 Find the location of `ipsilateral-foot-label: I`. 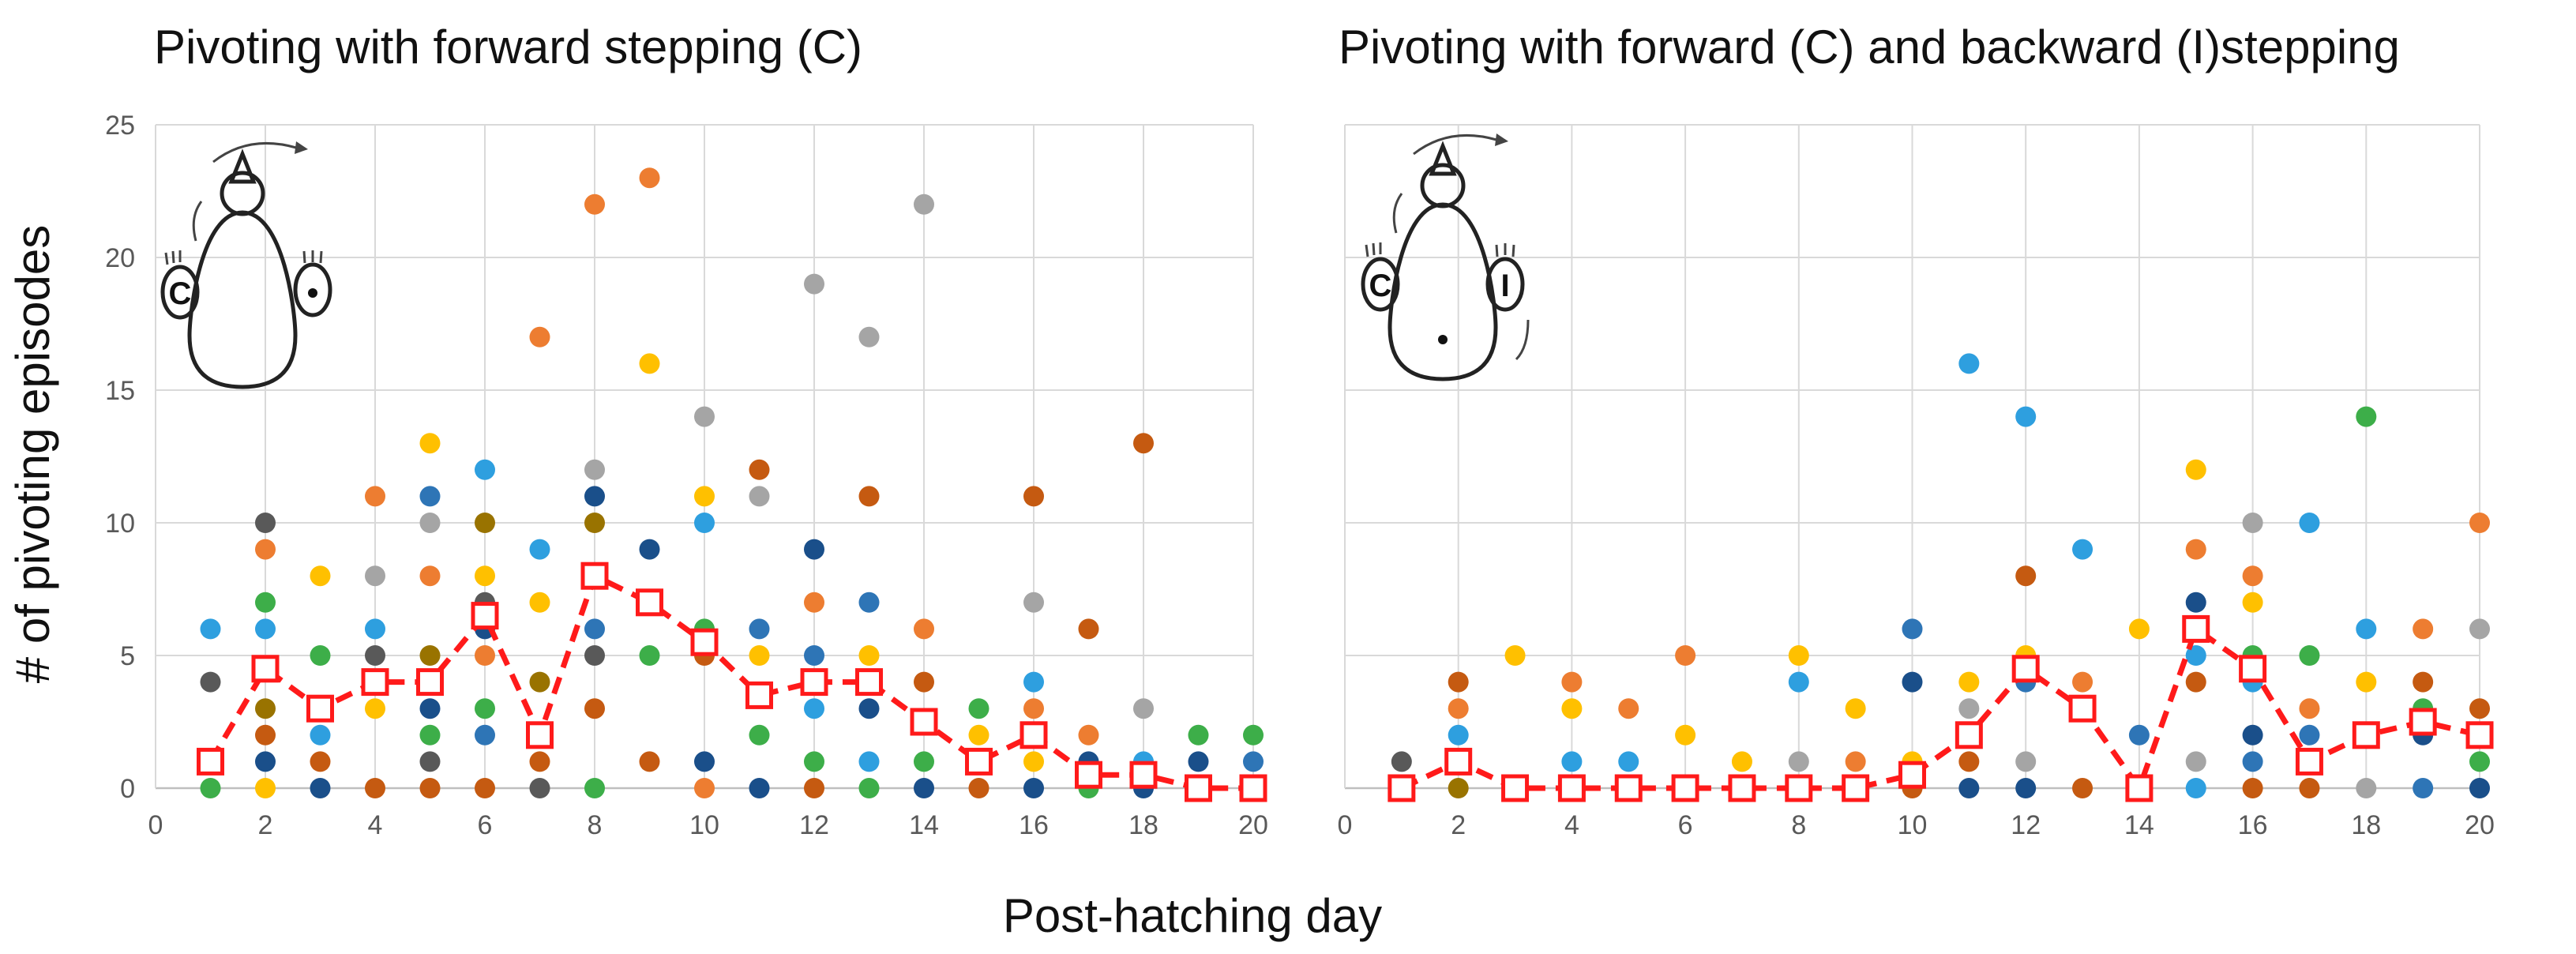

ipsilateral-foot-label: I is located at coordinates (1504, 286).